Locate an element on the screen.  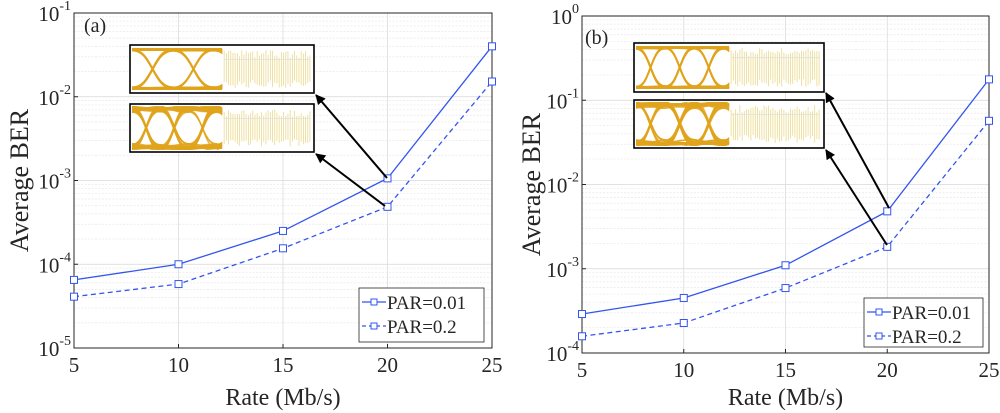
y-tick-exponent: -4 is located at coordinates (573, 346).